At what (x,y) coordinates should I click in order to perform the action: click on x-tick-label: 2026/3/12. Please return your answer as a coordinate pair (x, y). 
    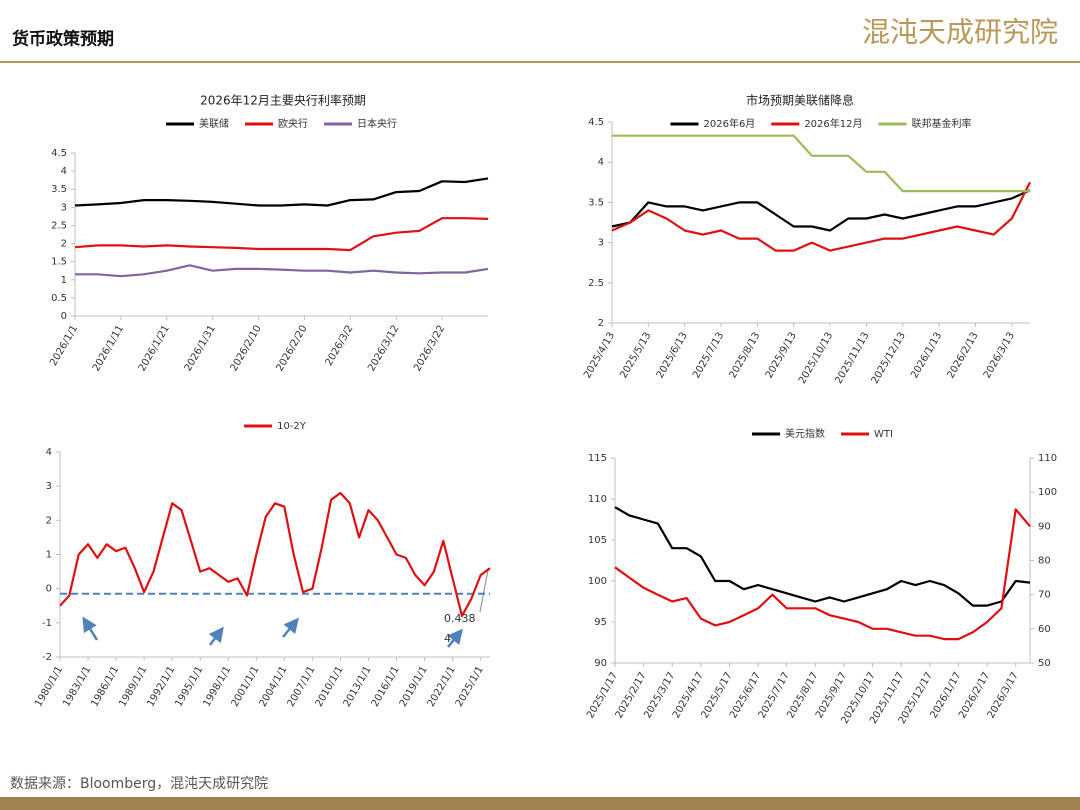
    Looking at the image, I should click on (383, 349).